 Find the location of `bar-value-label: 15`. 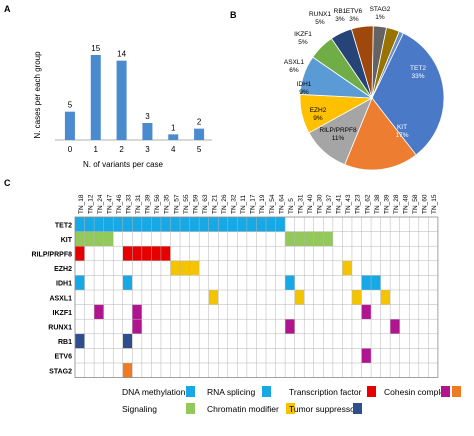

bar-value-label: 15 is located at coordinates (95, 48).